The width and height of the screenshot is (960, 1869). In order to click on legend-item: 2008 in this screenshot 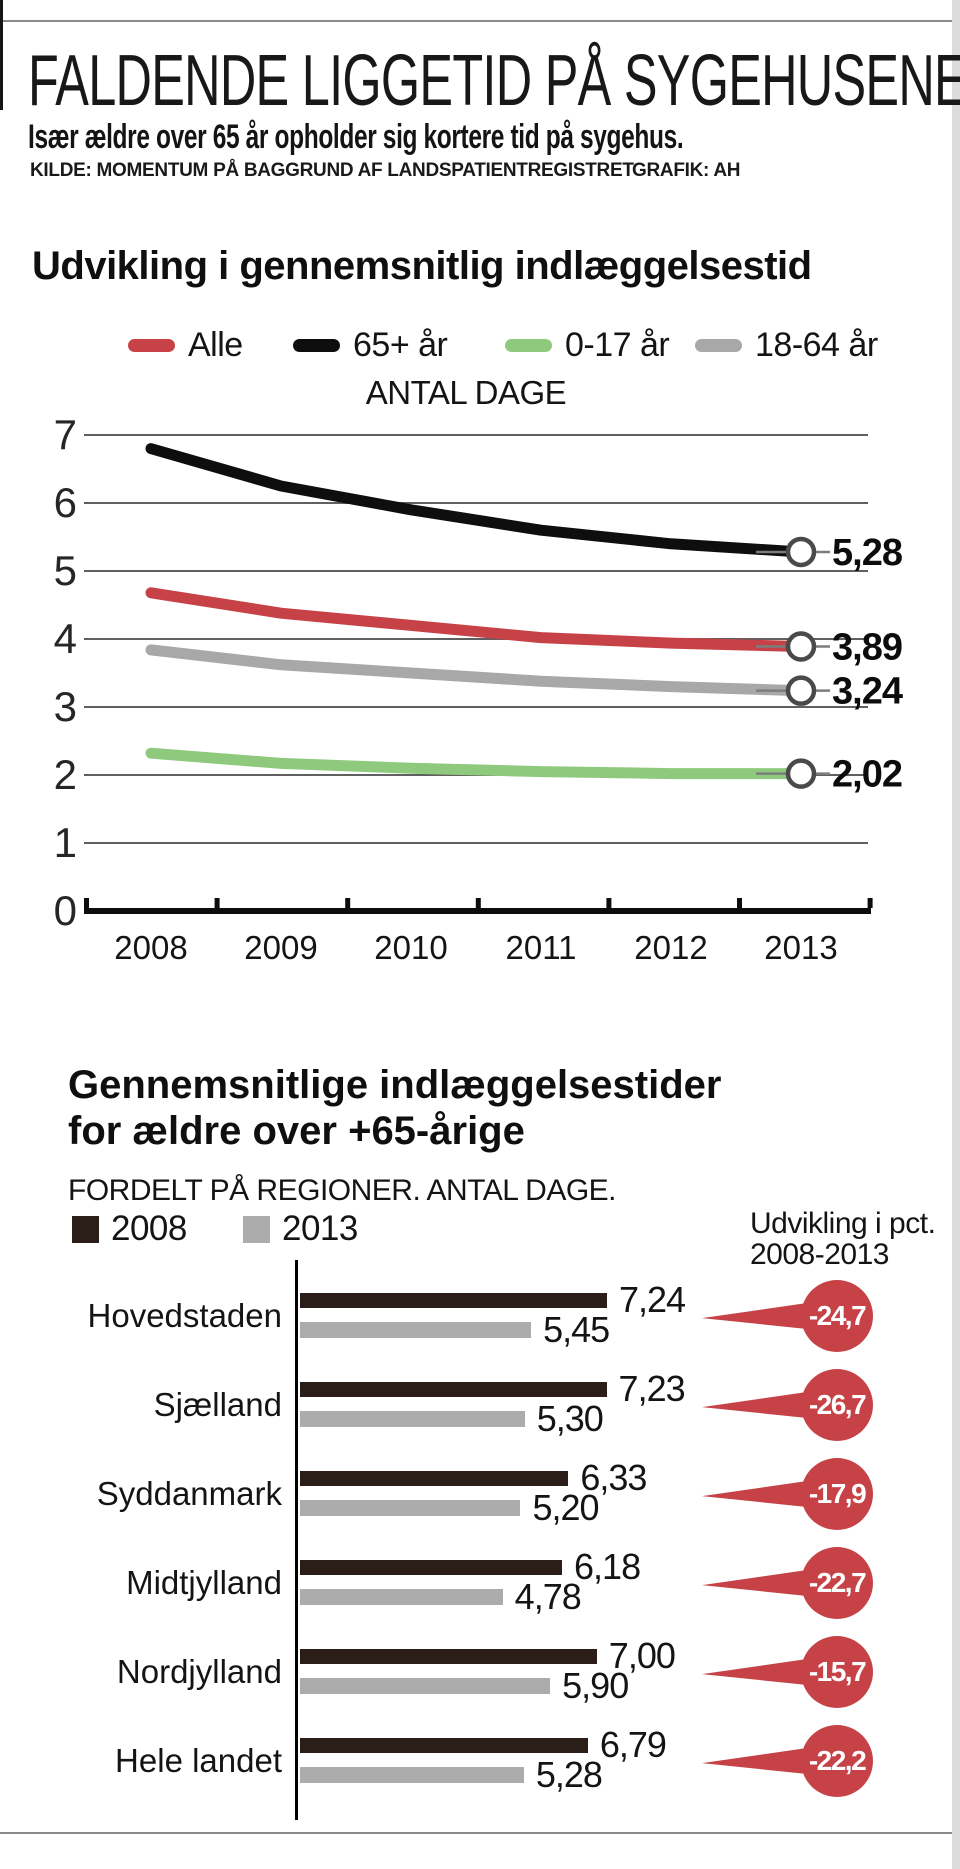, I will do `click(129, 1228)`.